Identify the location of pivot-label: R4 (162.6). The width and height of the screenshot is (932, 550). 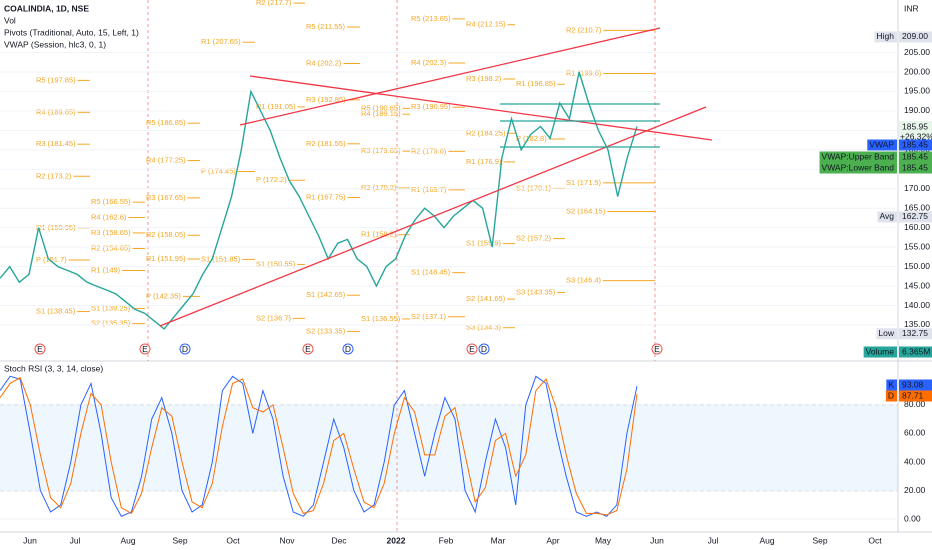
(109, 217).